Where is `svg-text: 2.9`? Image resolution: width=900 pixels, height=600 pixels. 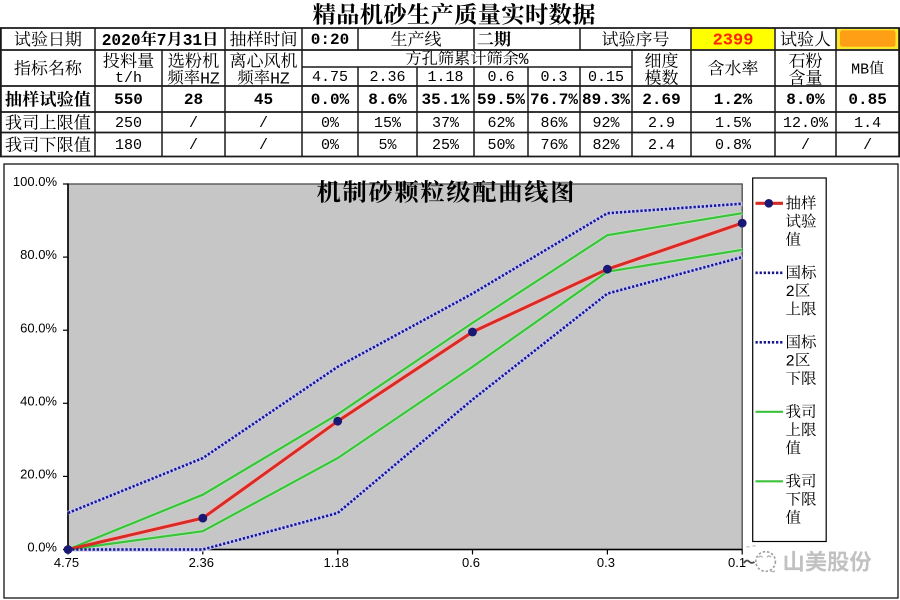
svg-text: 2.9 is located at coordinates (661, 123).